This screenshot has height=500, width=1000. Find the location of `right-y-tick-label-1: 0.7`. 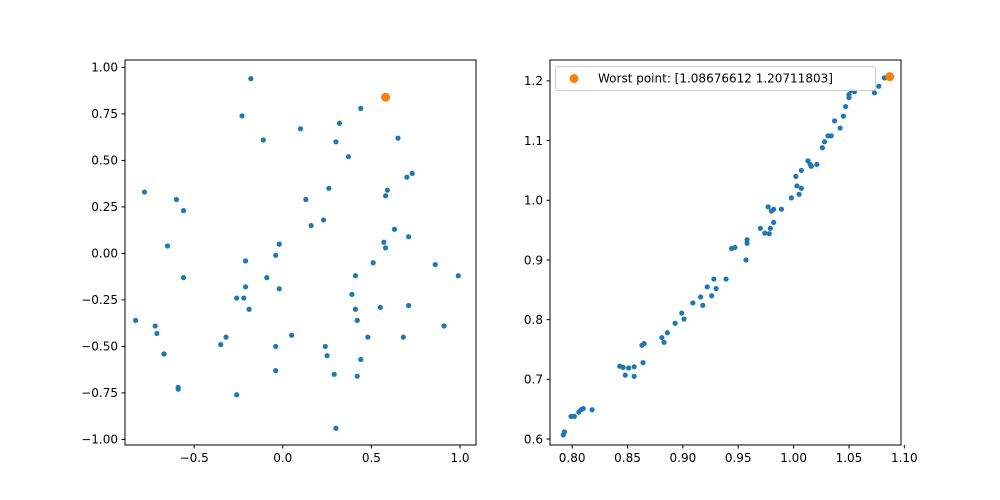

right-y-tick-label-1: 0.7 is located at coordinates (533, 380).